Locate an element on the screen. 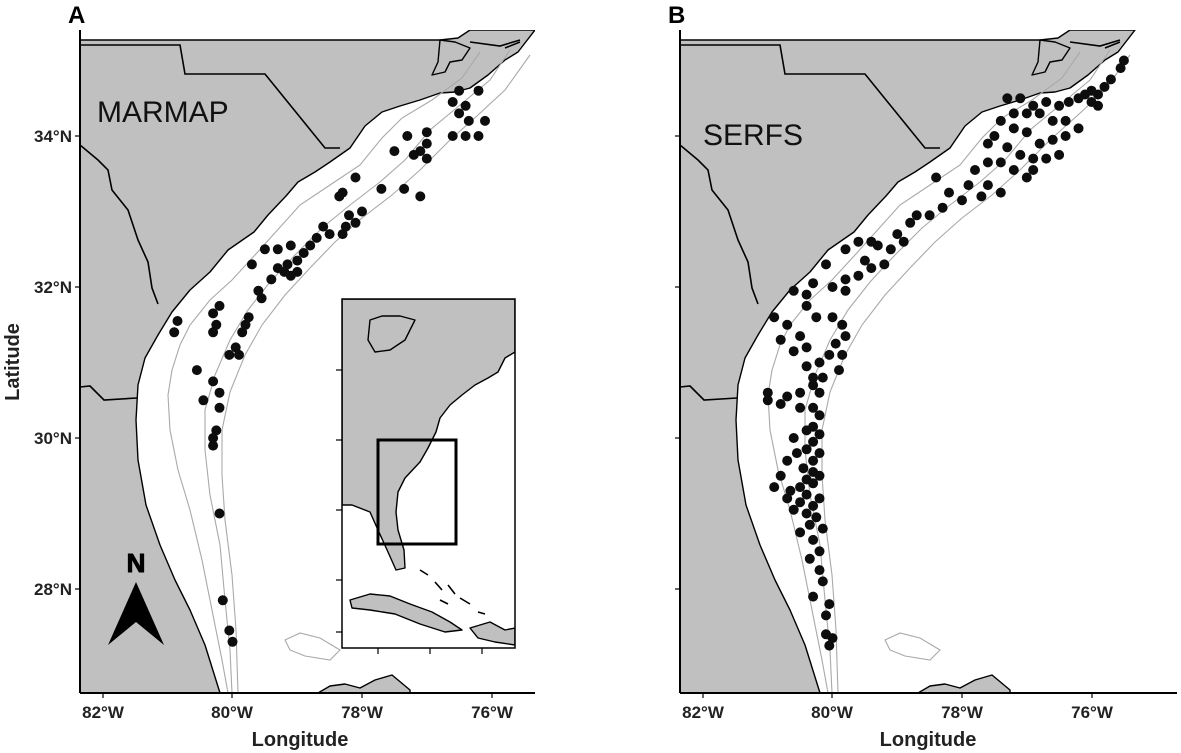 Image resolution: width=1181 pixels, height=753 pixels. y-tick-label: 34°N is located at coordinates (53, 136).